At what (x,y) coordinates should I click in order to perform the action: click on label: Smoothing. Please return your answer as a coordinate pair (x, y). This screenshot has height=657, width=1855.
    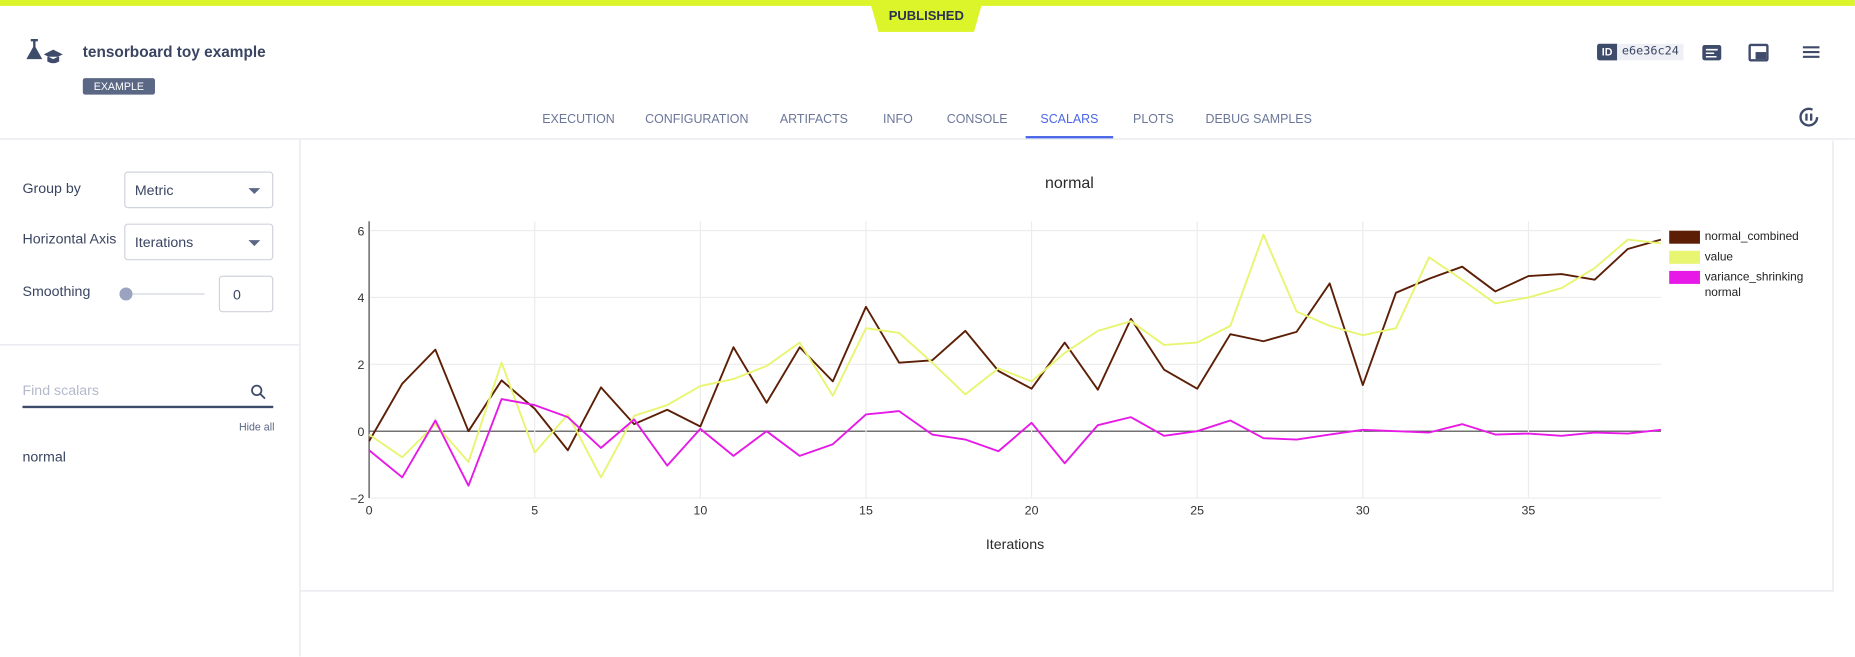
    Looking at the image, I should click on (56, 291).